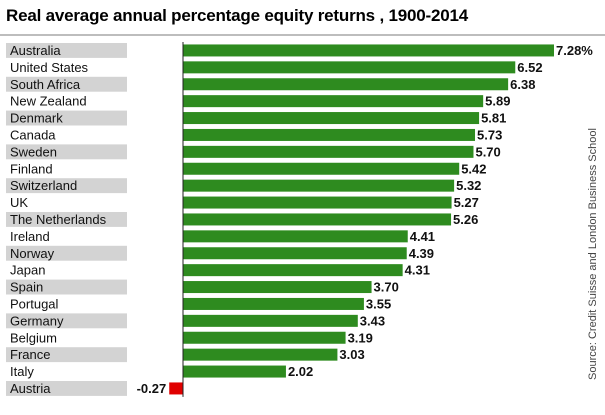 Image resolution: width=605 pixels, height=415 pixels. I want to click on data-label: 5.81, so click(493, 118).